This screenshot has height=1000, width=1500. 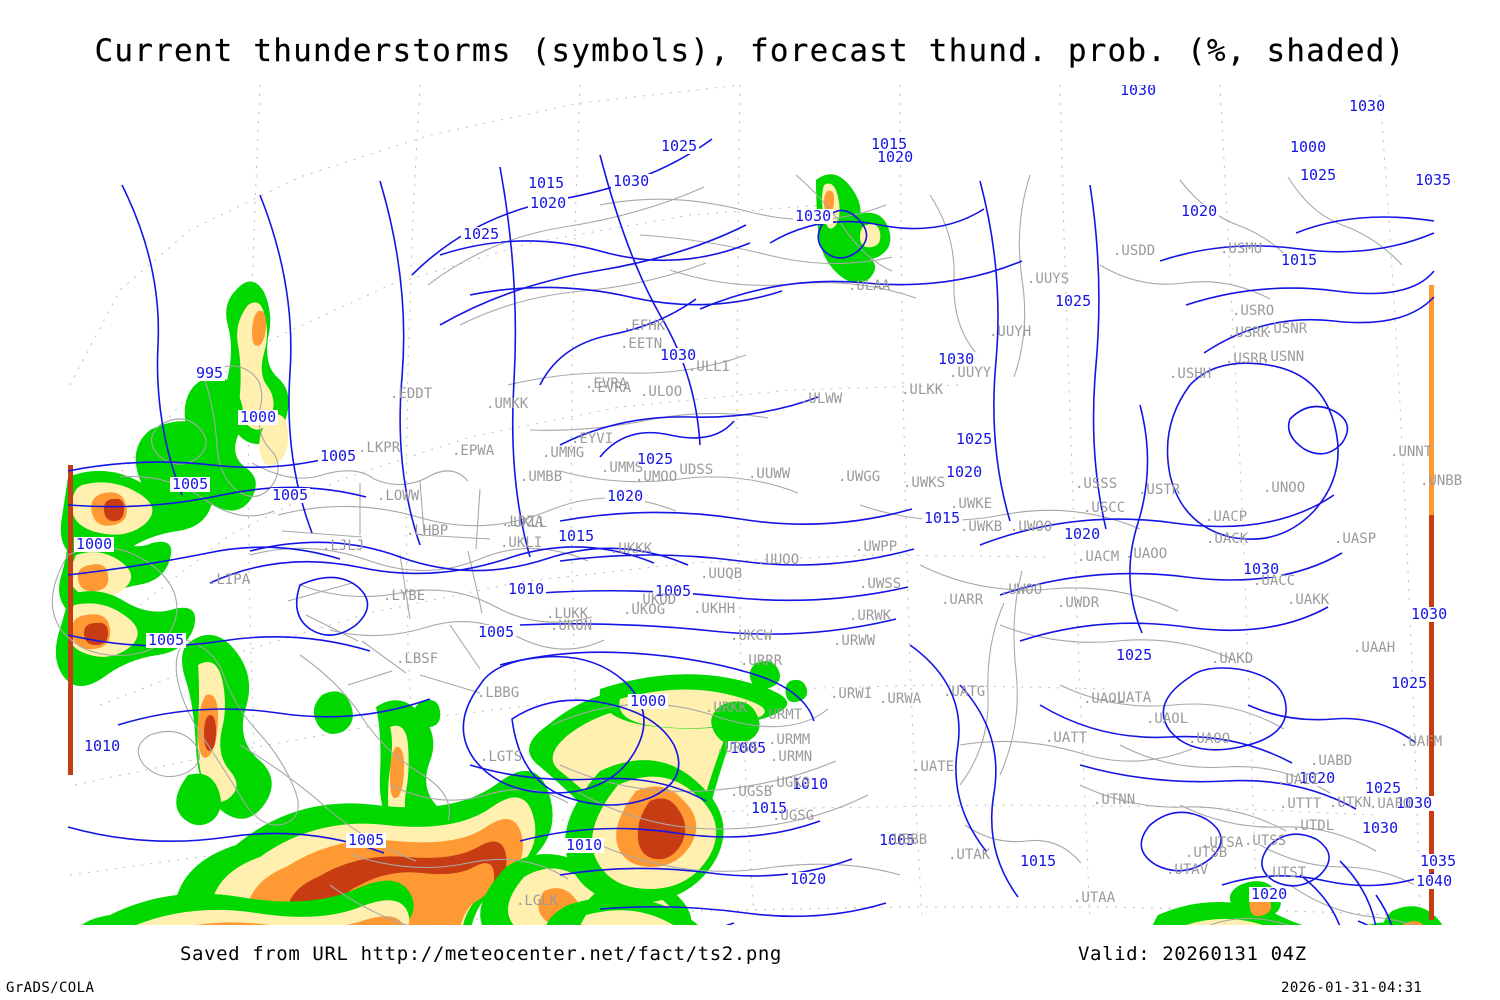 I want to click on station-label: .USHH, so click(x=1190, y=374).